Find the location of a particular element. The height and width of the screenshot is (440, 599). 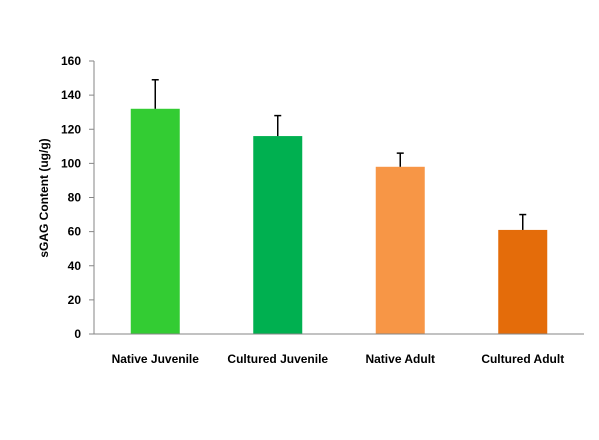

y-tick-label: 40 is located at coordinates (75, 266).